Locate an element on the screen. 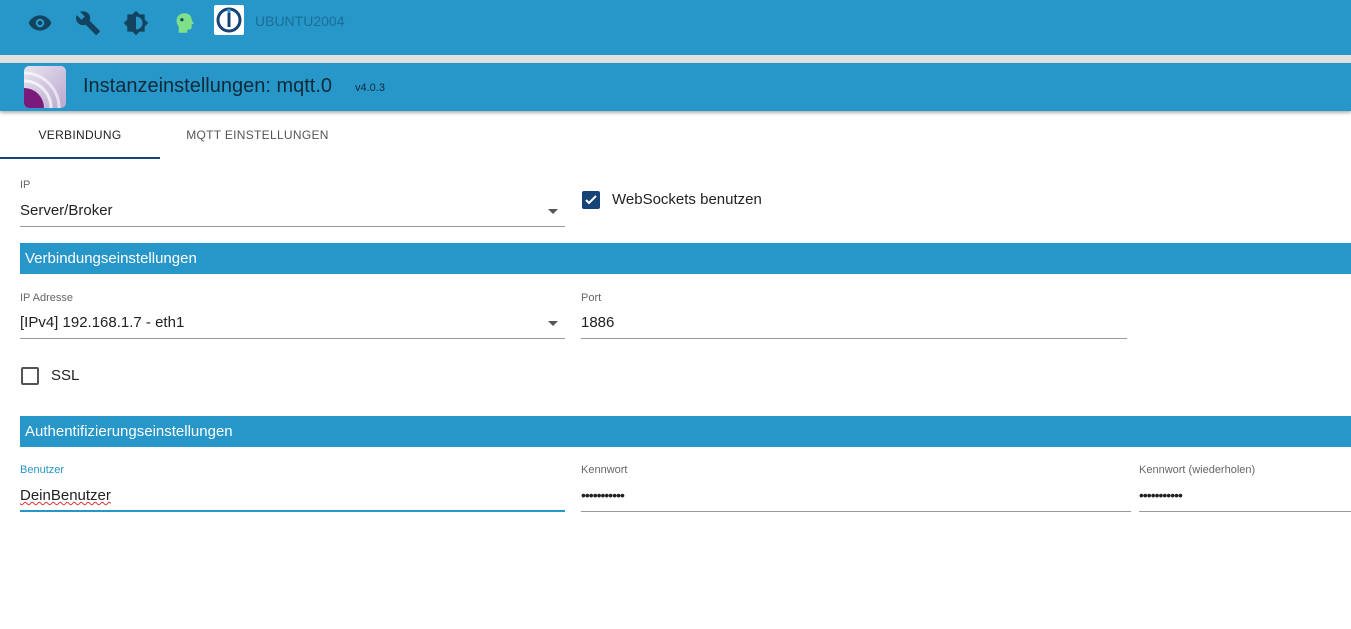 Image resolution: width=1351 pixels, height=629 pixels. mqtt-adapter-icon is located at coordinates (45, 87).